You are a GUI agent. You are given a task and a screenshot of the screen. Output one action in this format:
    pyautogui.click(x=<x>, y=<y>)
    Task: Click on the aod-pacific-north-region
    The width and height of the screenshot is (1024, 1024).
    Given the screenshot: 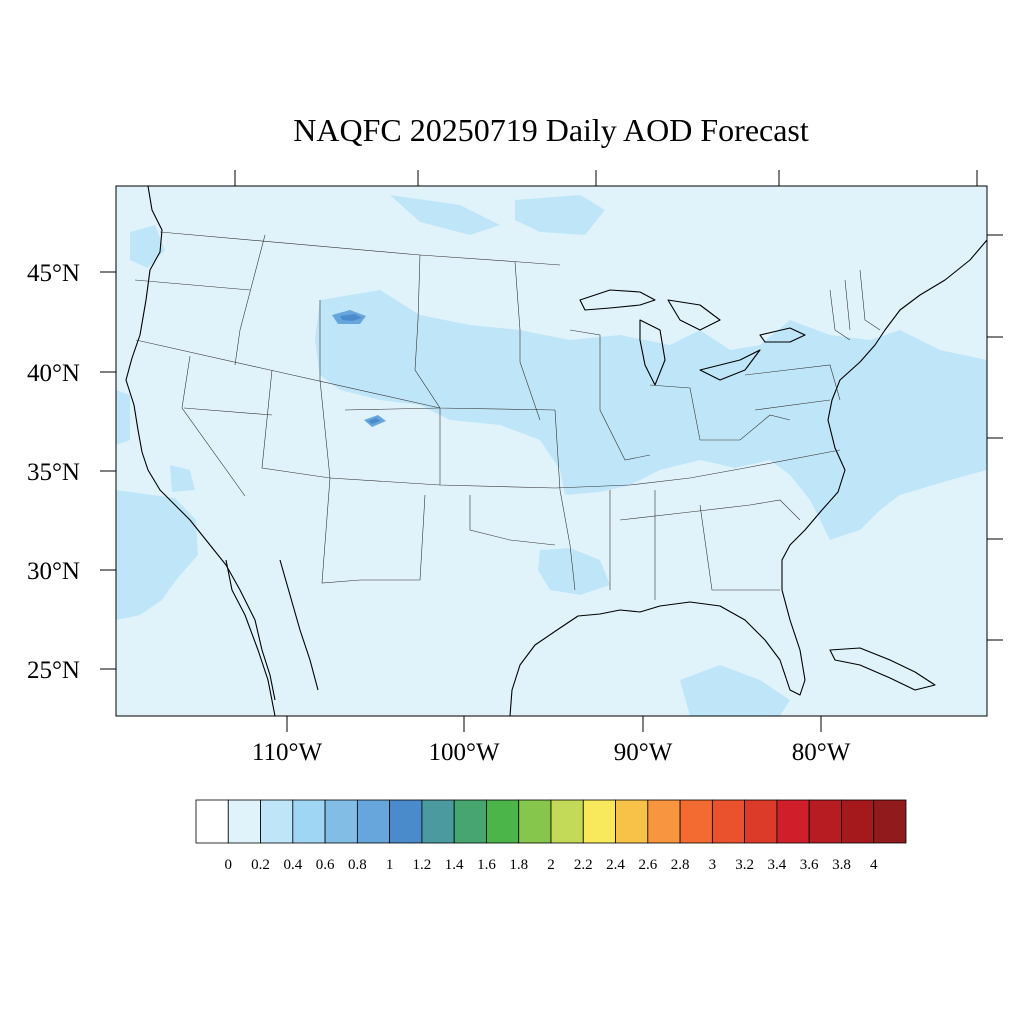 What is the action you would take?
    pyautogui.click(x=147, y=246)
    